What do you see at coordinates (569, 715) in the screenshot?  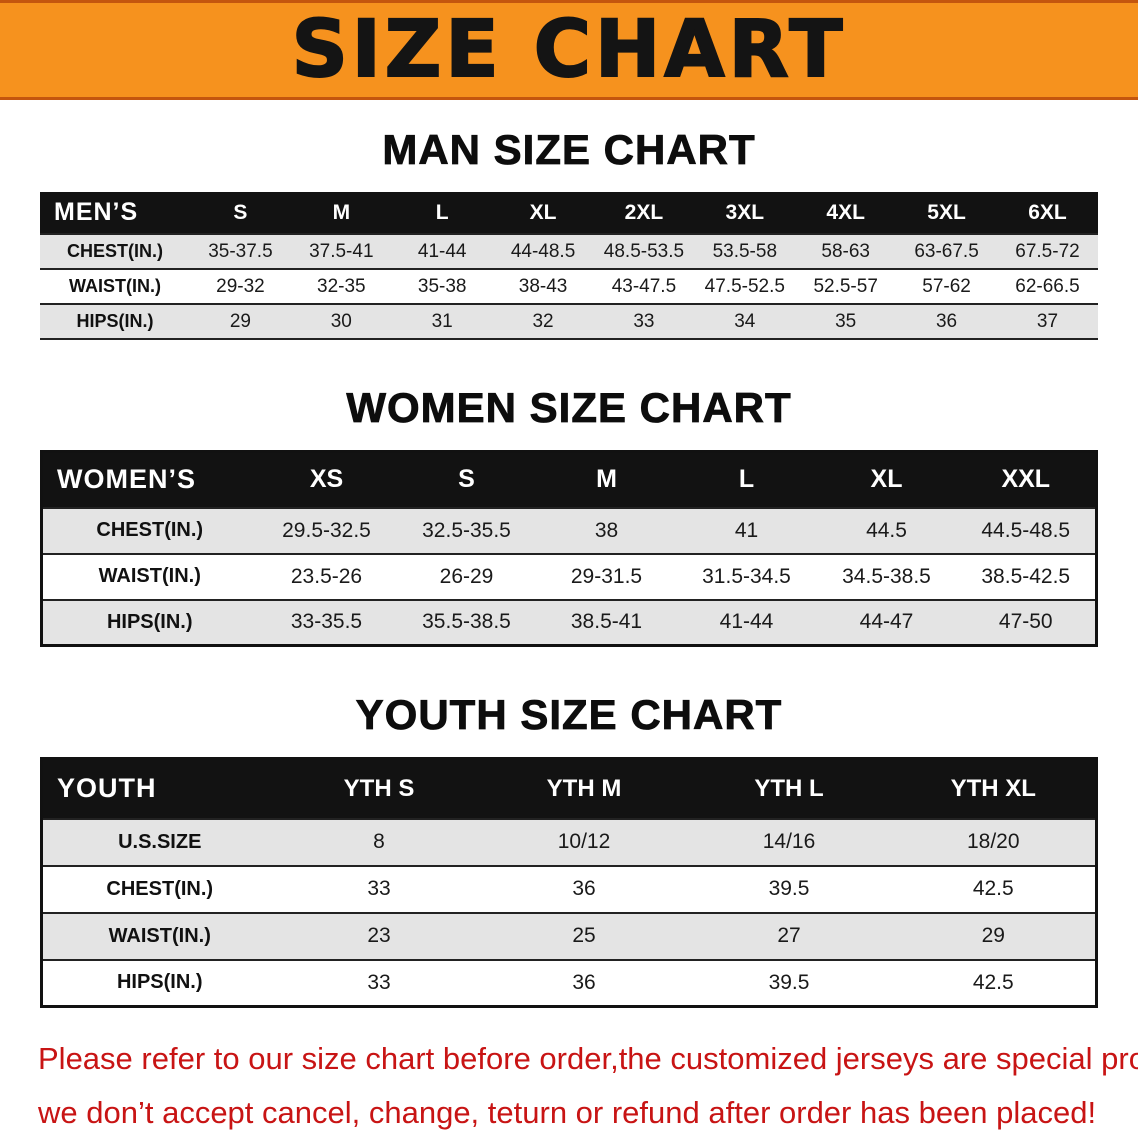 I see `youth-chart-heading: YOUTH SIZE CHART` at bounding box center [569, 715].